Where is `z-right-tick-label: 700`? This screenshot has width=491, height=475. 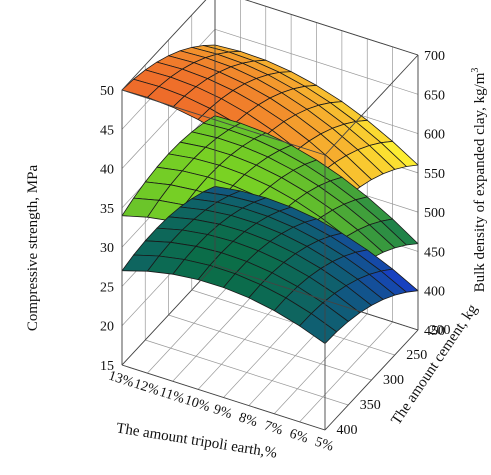 z-right-tick-label: 700 is located at coordinates (434, 56).